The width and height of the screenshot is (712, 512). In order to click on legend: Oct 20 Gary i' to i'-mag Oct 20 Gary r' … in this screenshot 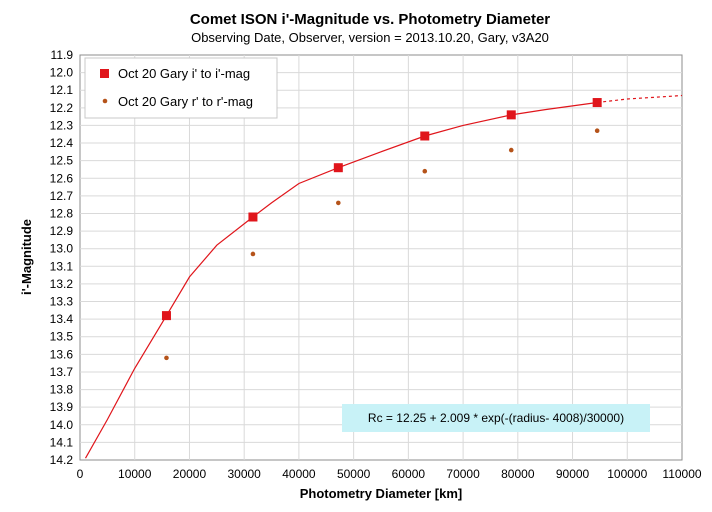, I will do `click(181, 88)`.